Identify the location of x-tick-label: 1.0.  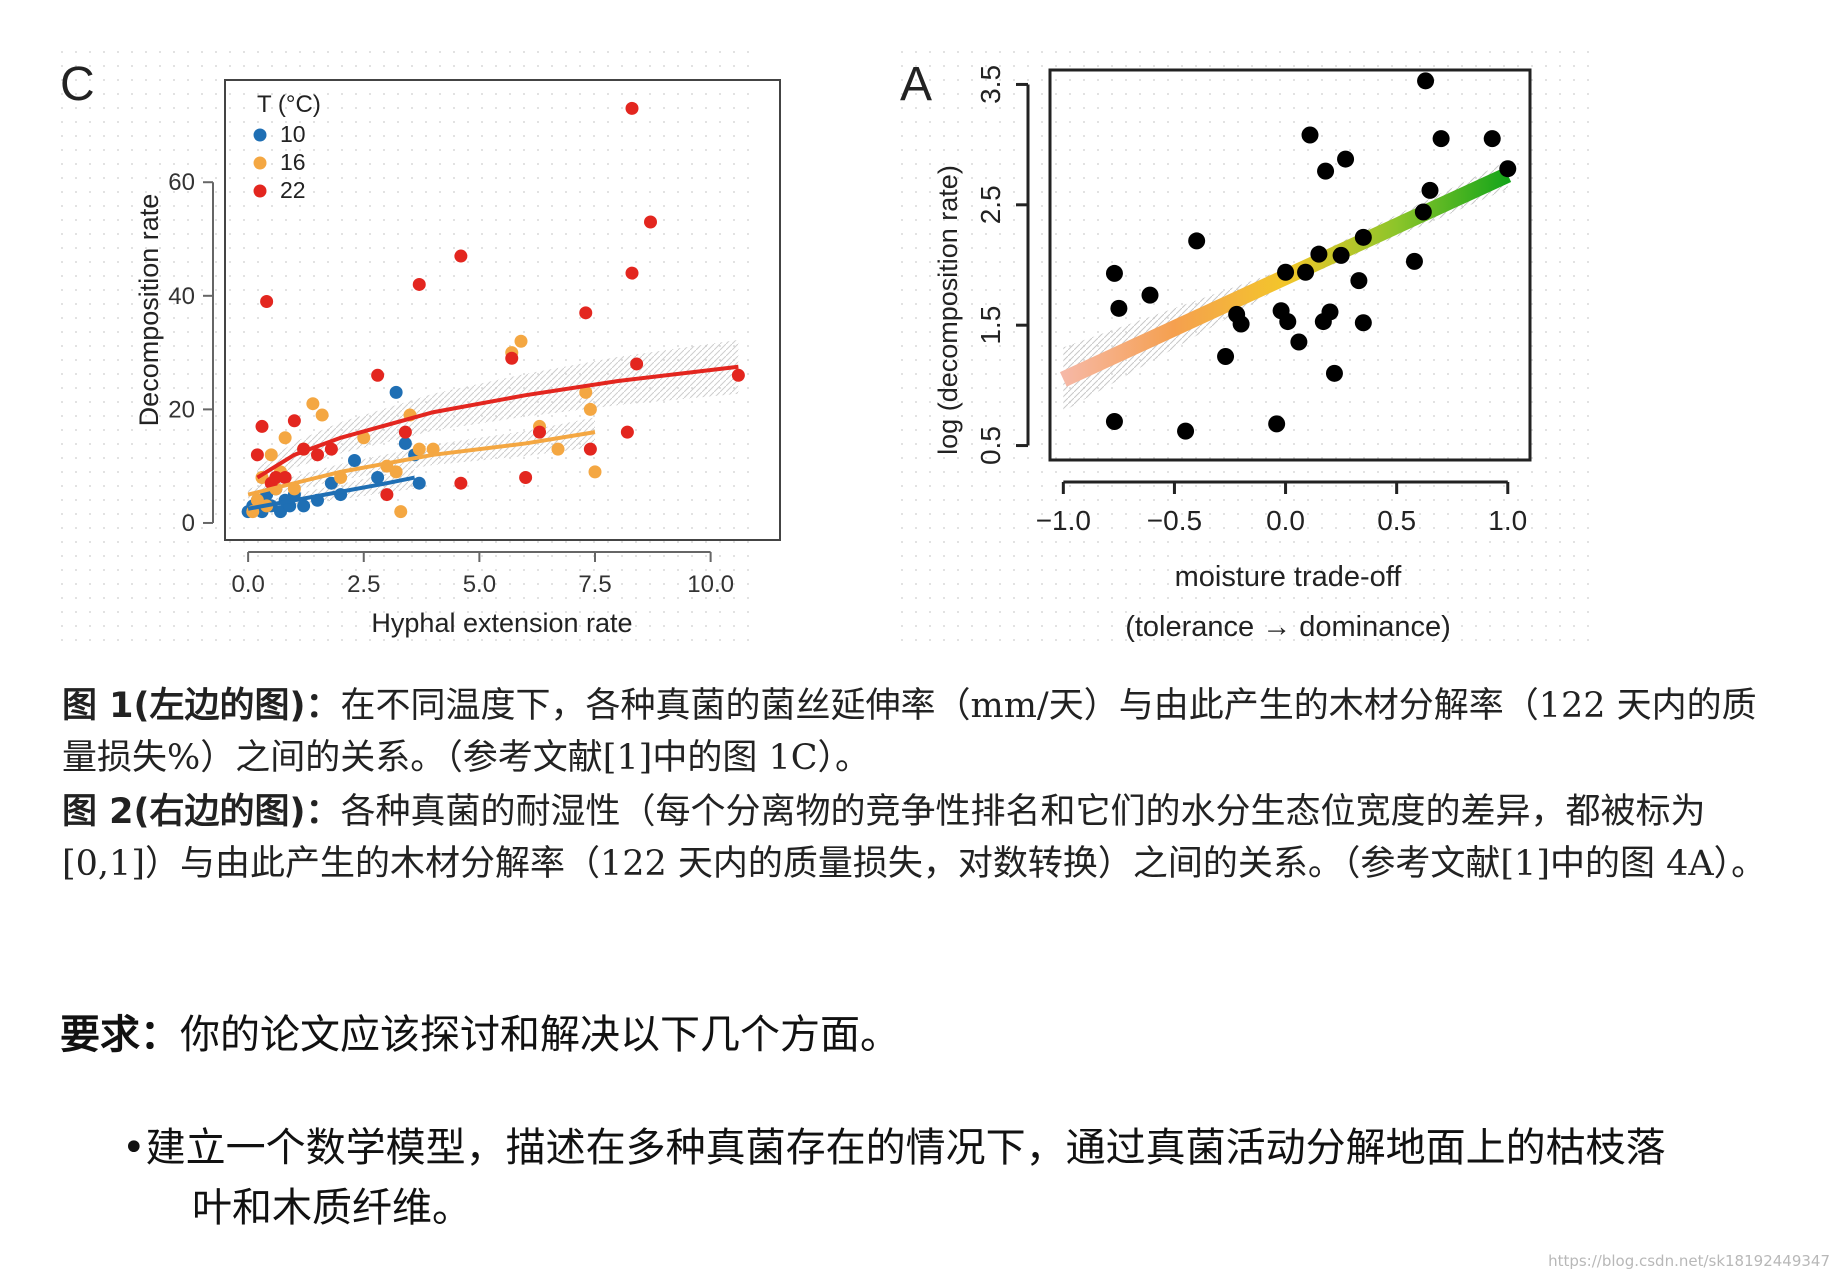
(1507, 520).